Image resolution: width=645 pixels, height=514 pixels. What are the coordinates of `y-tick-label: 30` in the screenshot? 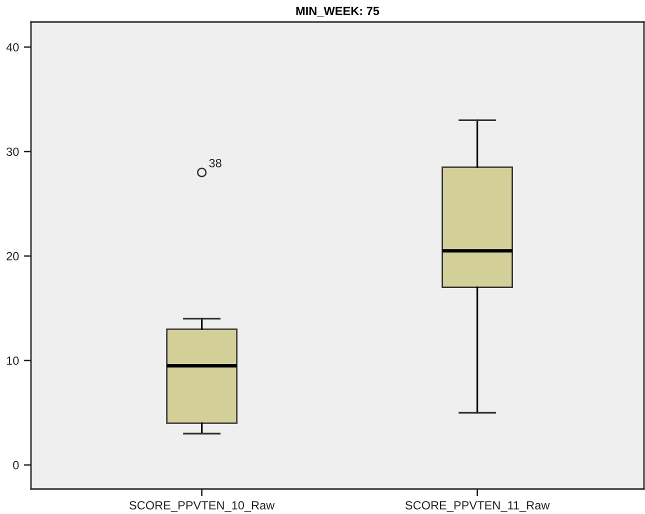 It's located at (12, 152).